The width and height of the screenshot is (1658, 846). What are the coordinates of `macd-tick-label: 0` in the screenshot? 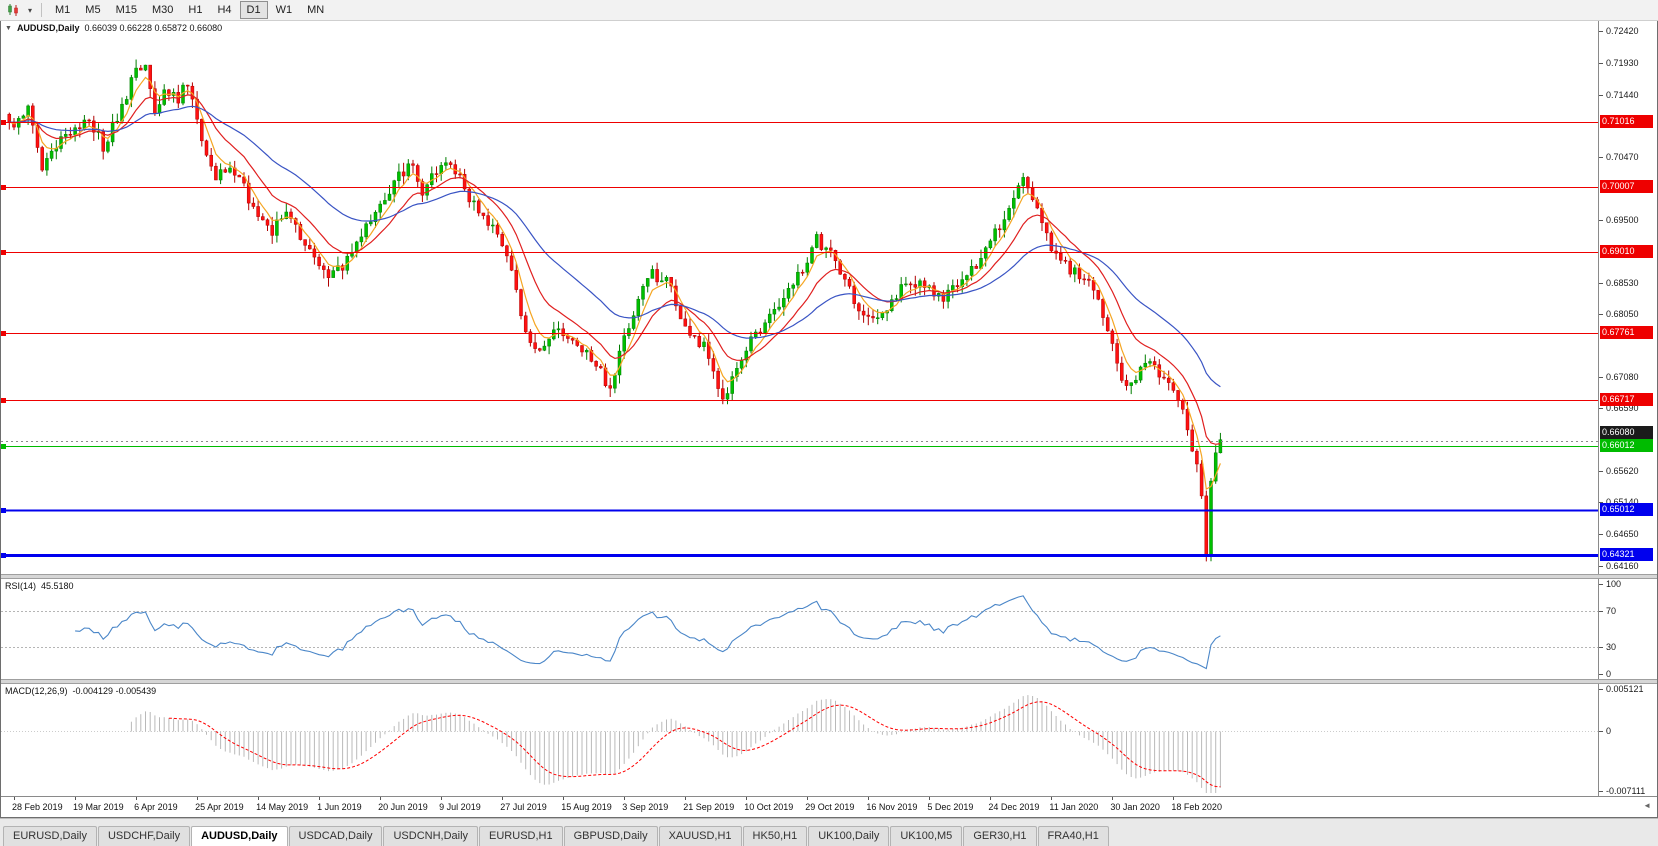 It's located at (1609, 731).